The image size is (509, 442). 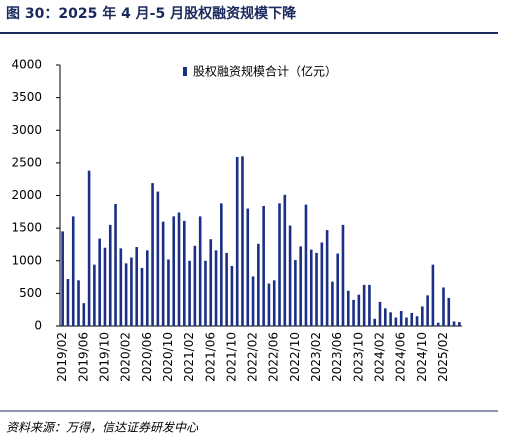 What do you see at coordinates (26, 228) in the screenshot?
I see `y-tick-label: 1500` at bounding box center [26, 228].